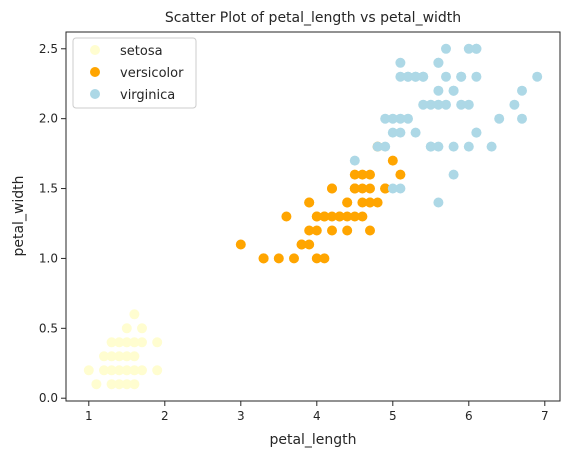  Describe the element at coordinates (48, 189) in the screenshot. I see `y-tick-label: 1.5` at that location.